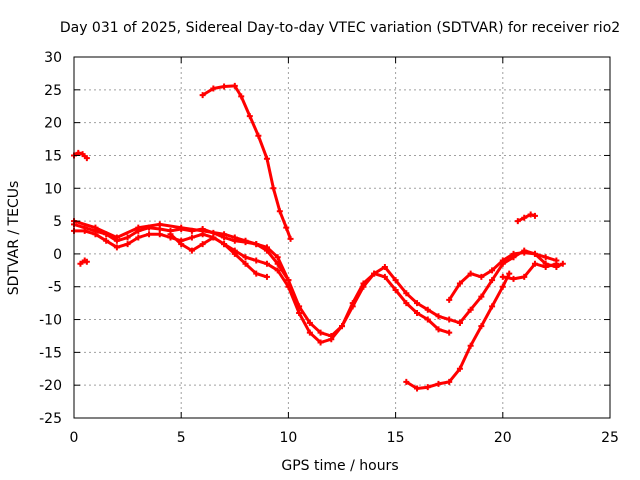  What do you see at coordinates (55, 288) in the screenshot?
I see `y-tick-label: -5` at bounding box center [55, 288].